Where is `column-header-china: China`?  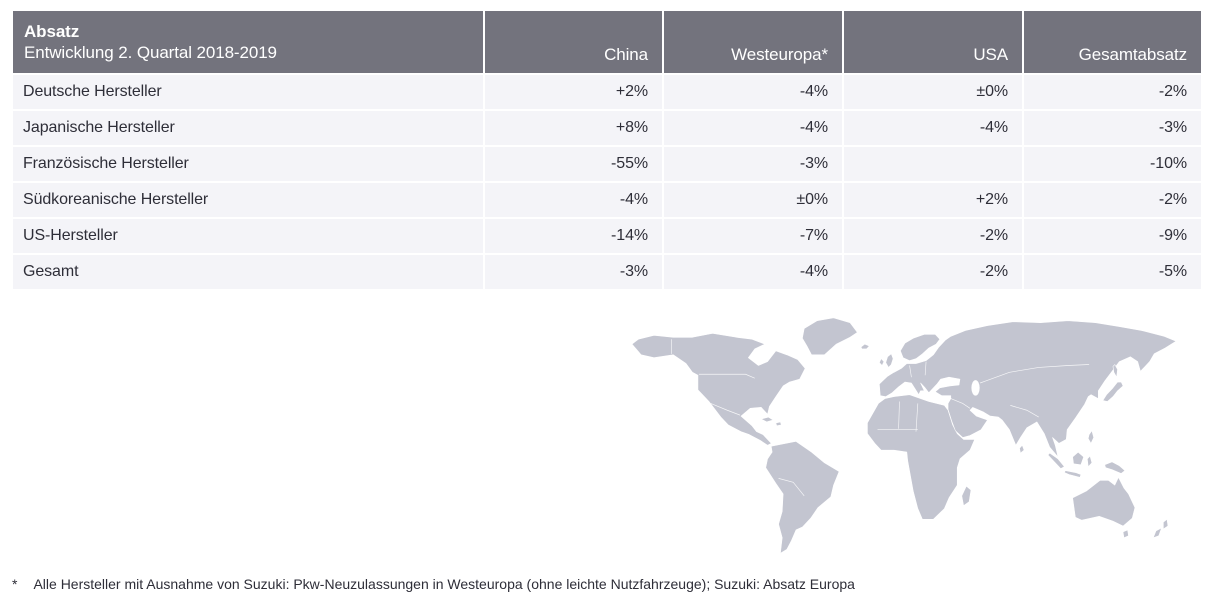 column-header-china: China is located at coordinates (573, 42).